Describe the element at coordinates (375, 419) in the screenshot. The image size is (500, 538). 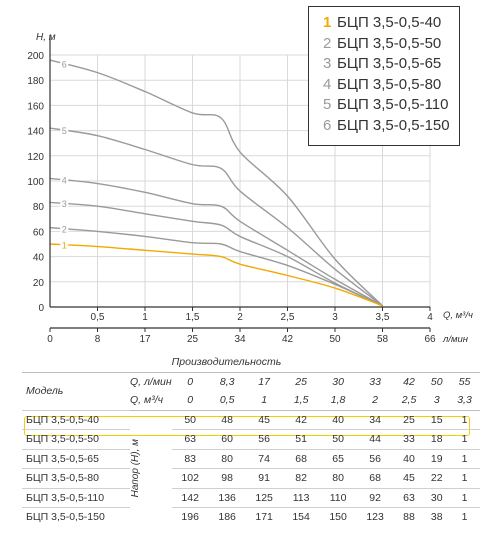
I see `head-value: 34` at that location.